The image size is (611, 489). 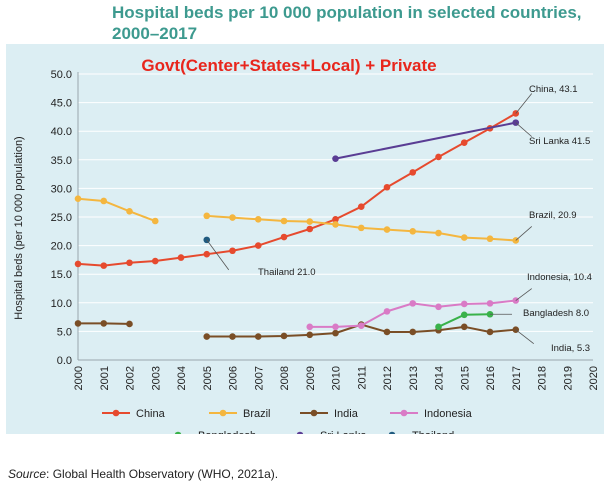 I want to click on x-tick-label: 2012, so click(x=388, y=378).